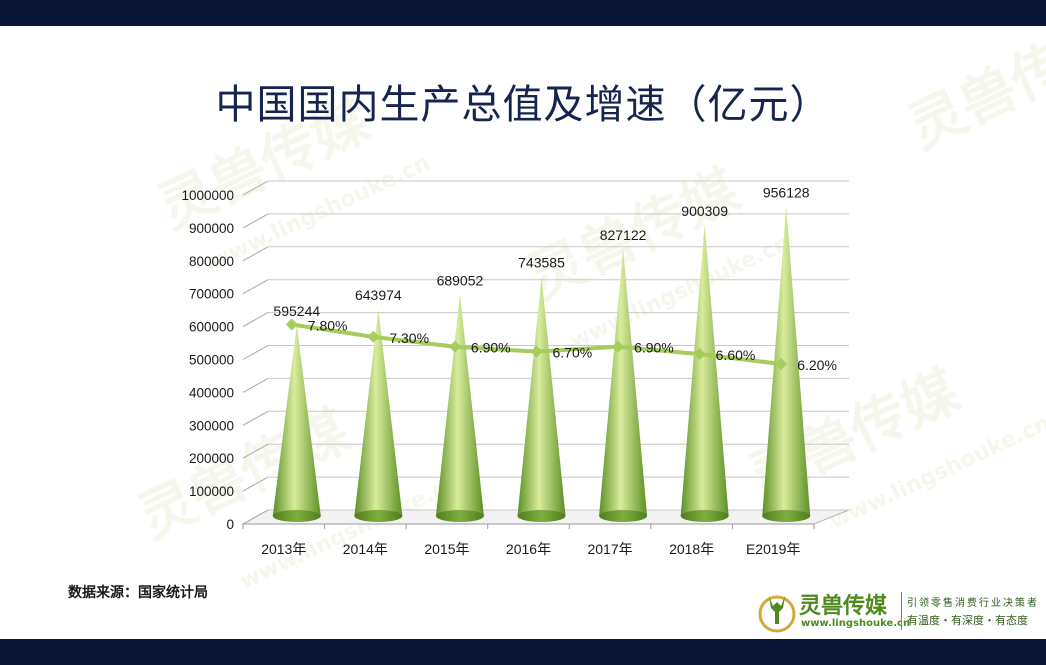 The height and width of the screenshot is (665, 1046). What do you see at coordinates (296, 311) in the screenshot?
I see `bar-value-label: 595244` at bounding box center [296, 311].